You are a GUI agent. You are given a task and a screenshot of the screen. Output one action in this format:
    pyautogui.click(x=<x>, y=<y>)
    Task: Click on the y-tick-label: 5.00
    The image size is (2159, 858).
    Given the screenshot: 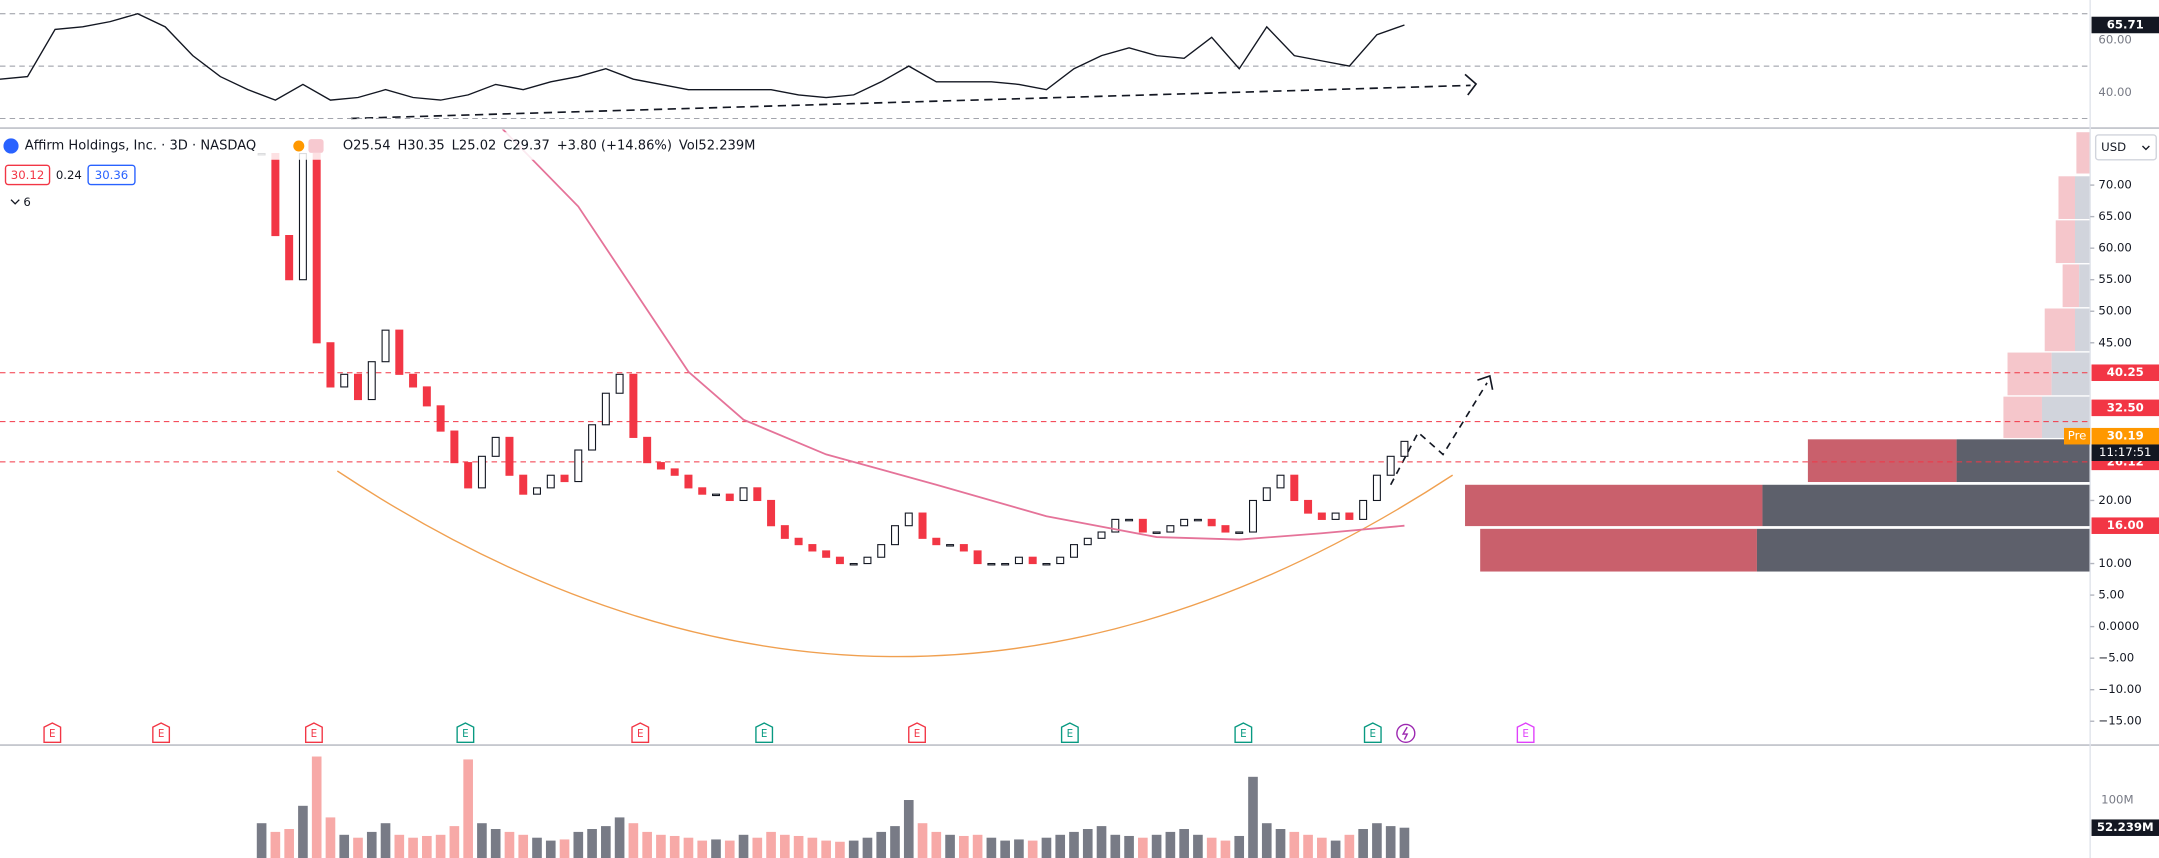 What is the action you would take?
    pyautogui.click(x=2111, y=595)
    